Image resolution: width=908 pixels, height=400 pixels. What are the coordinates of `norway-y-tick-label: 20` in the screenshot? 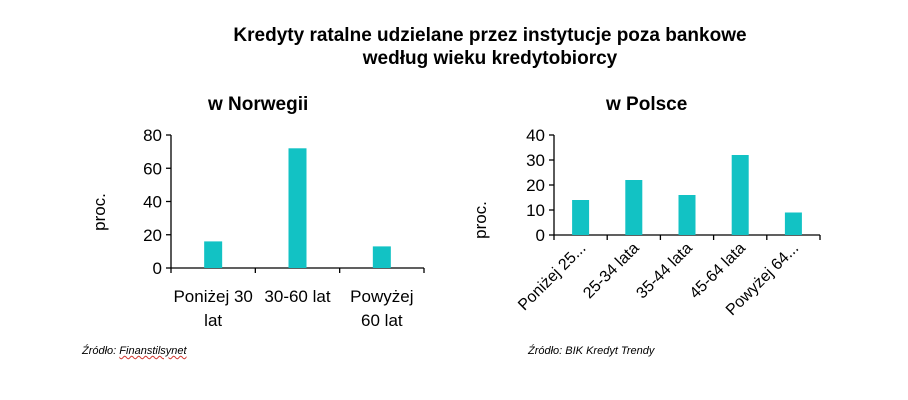 It's located at (152, 235).